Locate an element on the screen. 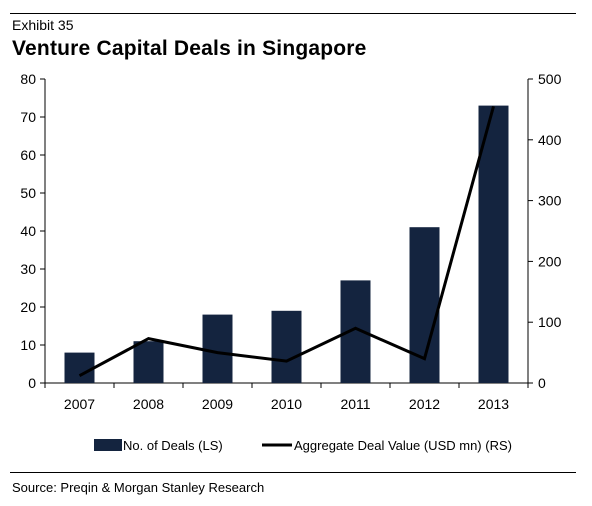  x-tick-label: 2007 is located at coordinates (79, 404).